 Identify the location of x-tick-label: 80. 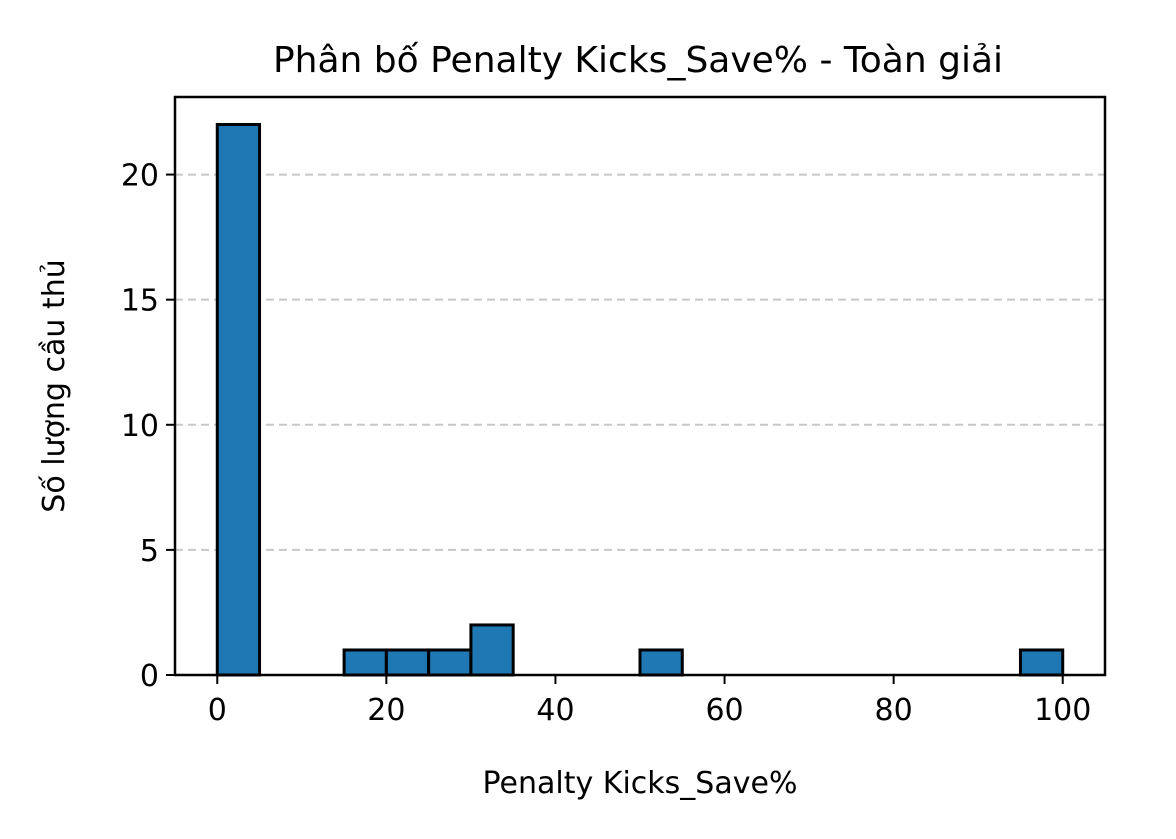
(894, 710).